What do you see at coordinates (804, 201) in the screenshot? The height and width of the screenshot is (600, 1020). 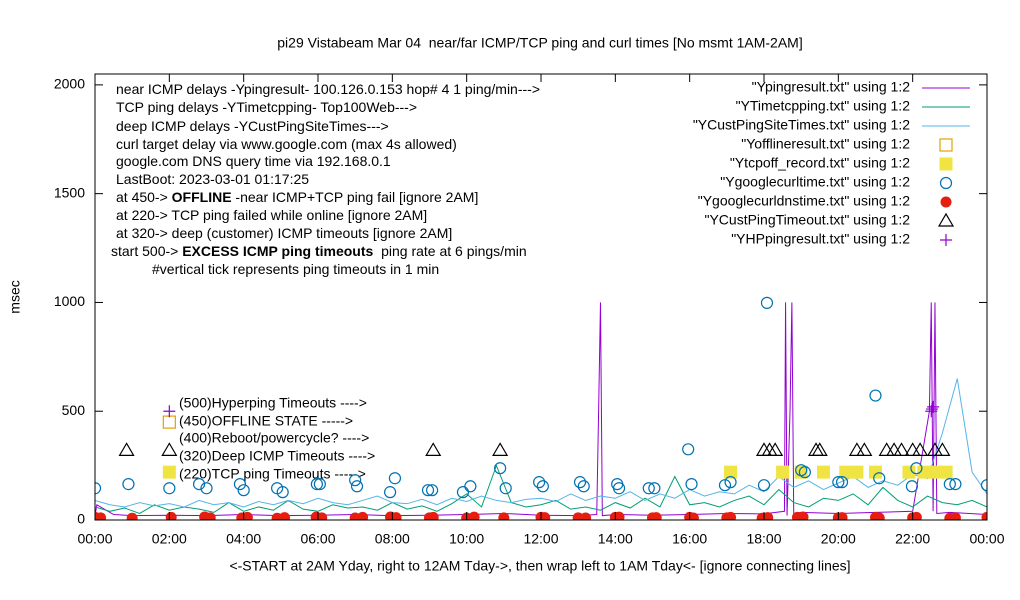 I see `legend-label: "Ygooglecurldnstime.txt" using 1:2` at bounding box center [804, 201].